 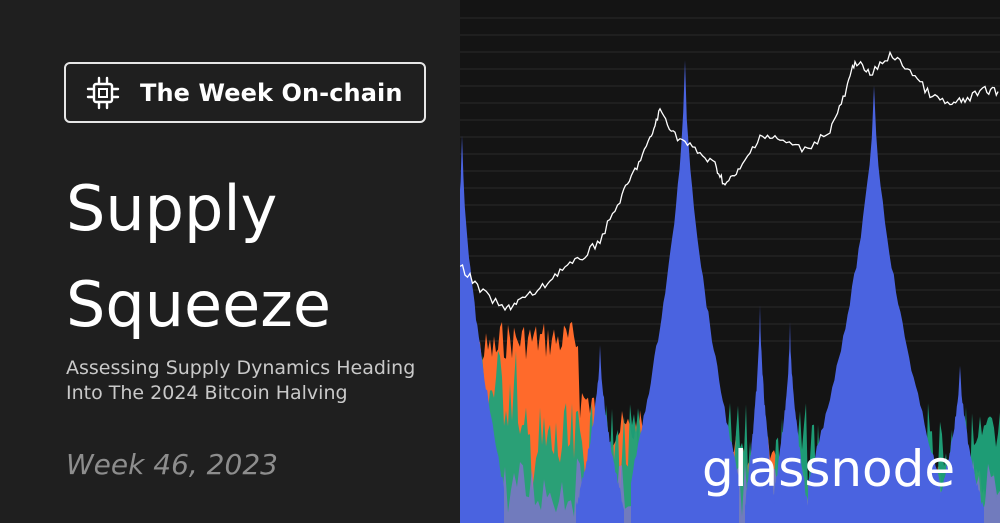 What do you see at coordinates (241, 368) in the screenshot?
I see `subtitle-line-1: Assessing Supply Dynamics Heading` at bounding box center [241, 368].